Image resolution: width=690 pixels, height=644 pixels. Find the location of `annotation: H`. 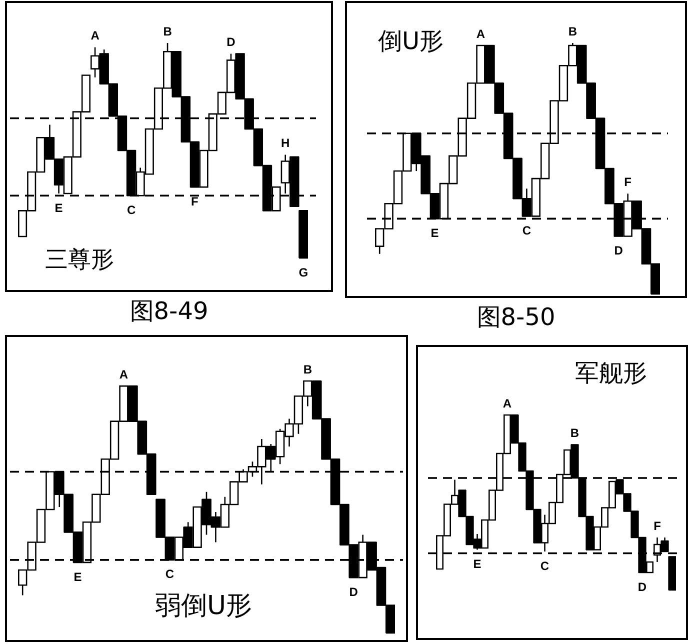

annotation: H is located at coordinates (285, 143).